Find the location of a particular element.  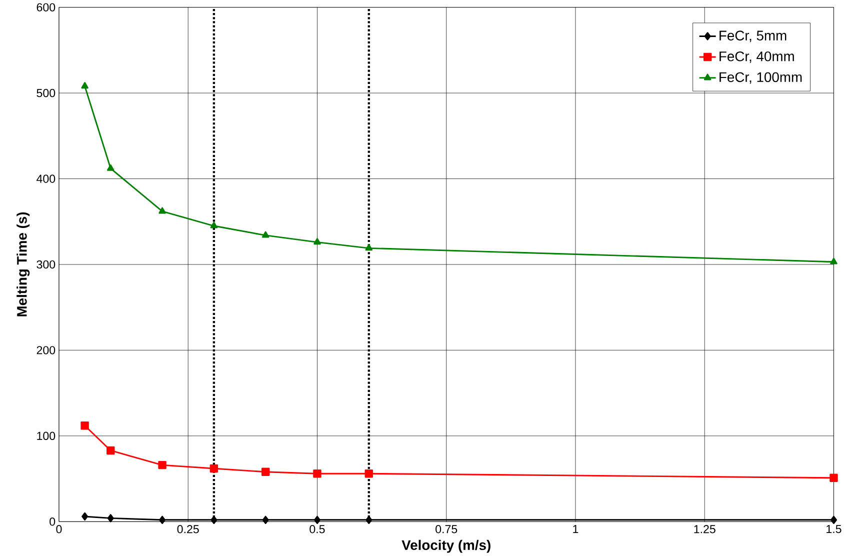

x-tick-label: 1 is located at coordinates (575, 529).